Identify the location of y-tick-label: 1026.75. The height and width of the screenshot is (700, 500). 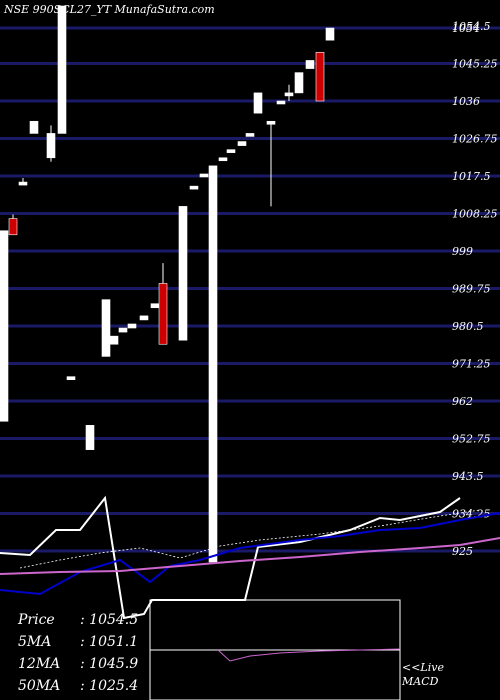
(475, 139).